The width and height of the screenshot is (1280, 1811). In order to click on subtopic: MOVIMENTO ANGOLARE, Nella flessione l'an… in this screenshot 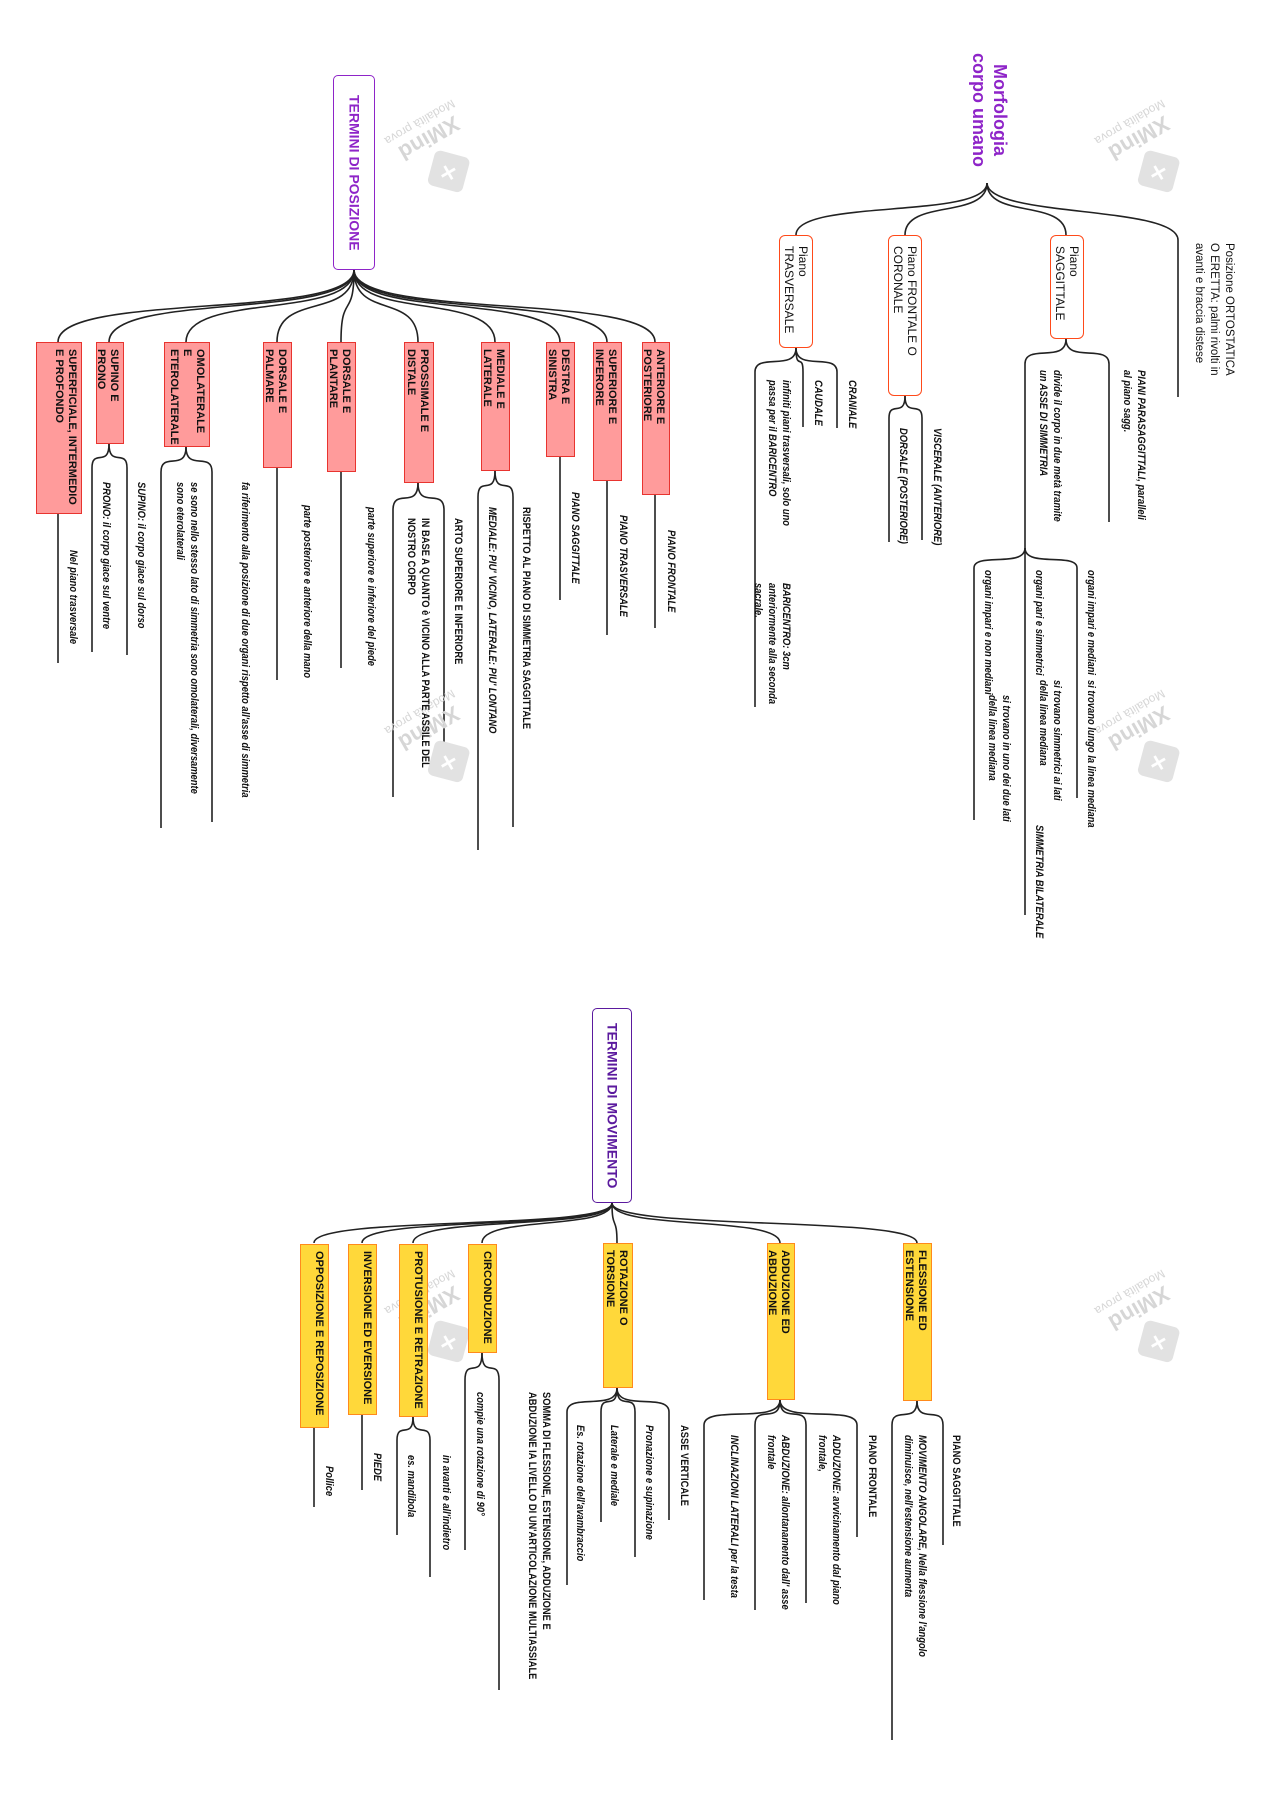, I will do `click(915, 1546)`.